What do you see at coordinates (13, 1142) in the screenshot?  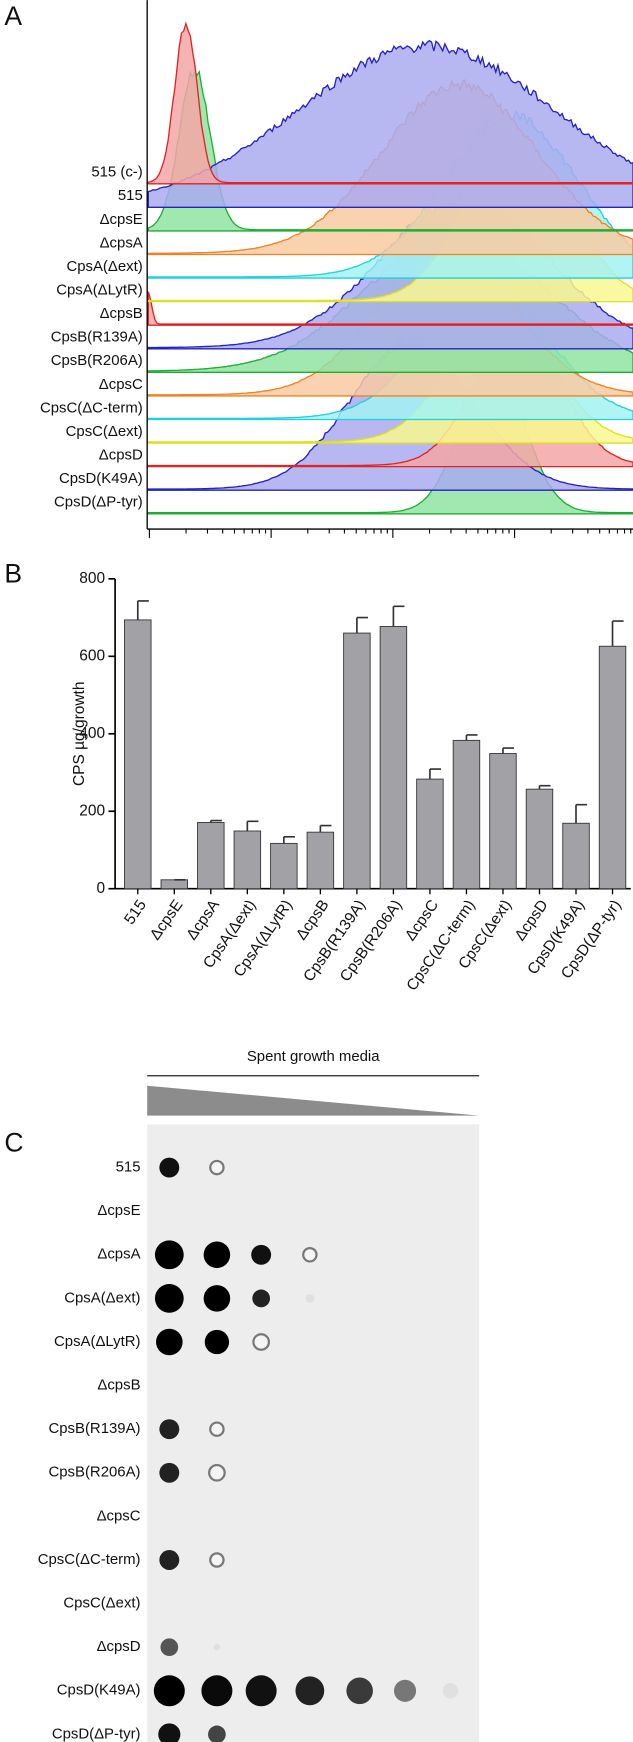 I see `panel-label: C` at bounding box center [13, 1142].